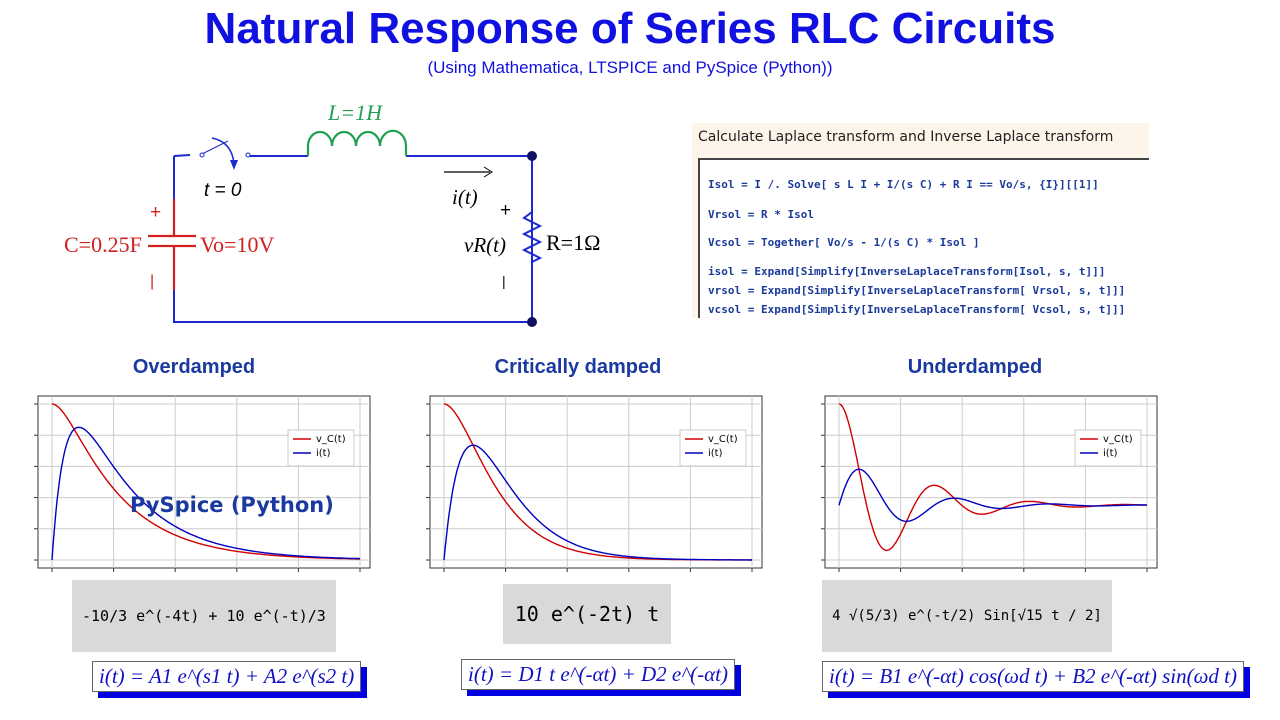 Image resolution: width=1280 pixels, height=720 pixels. I want to click on overdamped-plot: v_C(t) i(t), so click(202, 483).